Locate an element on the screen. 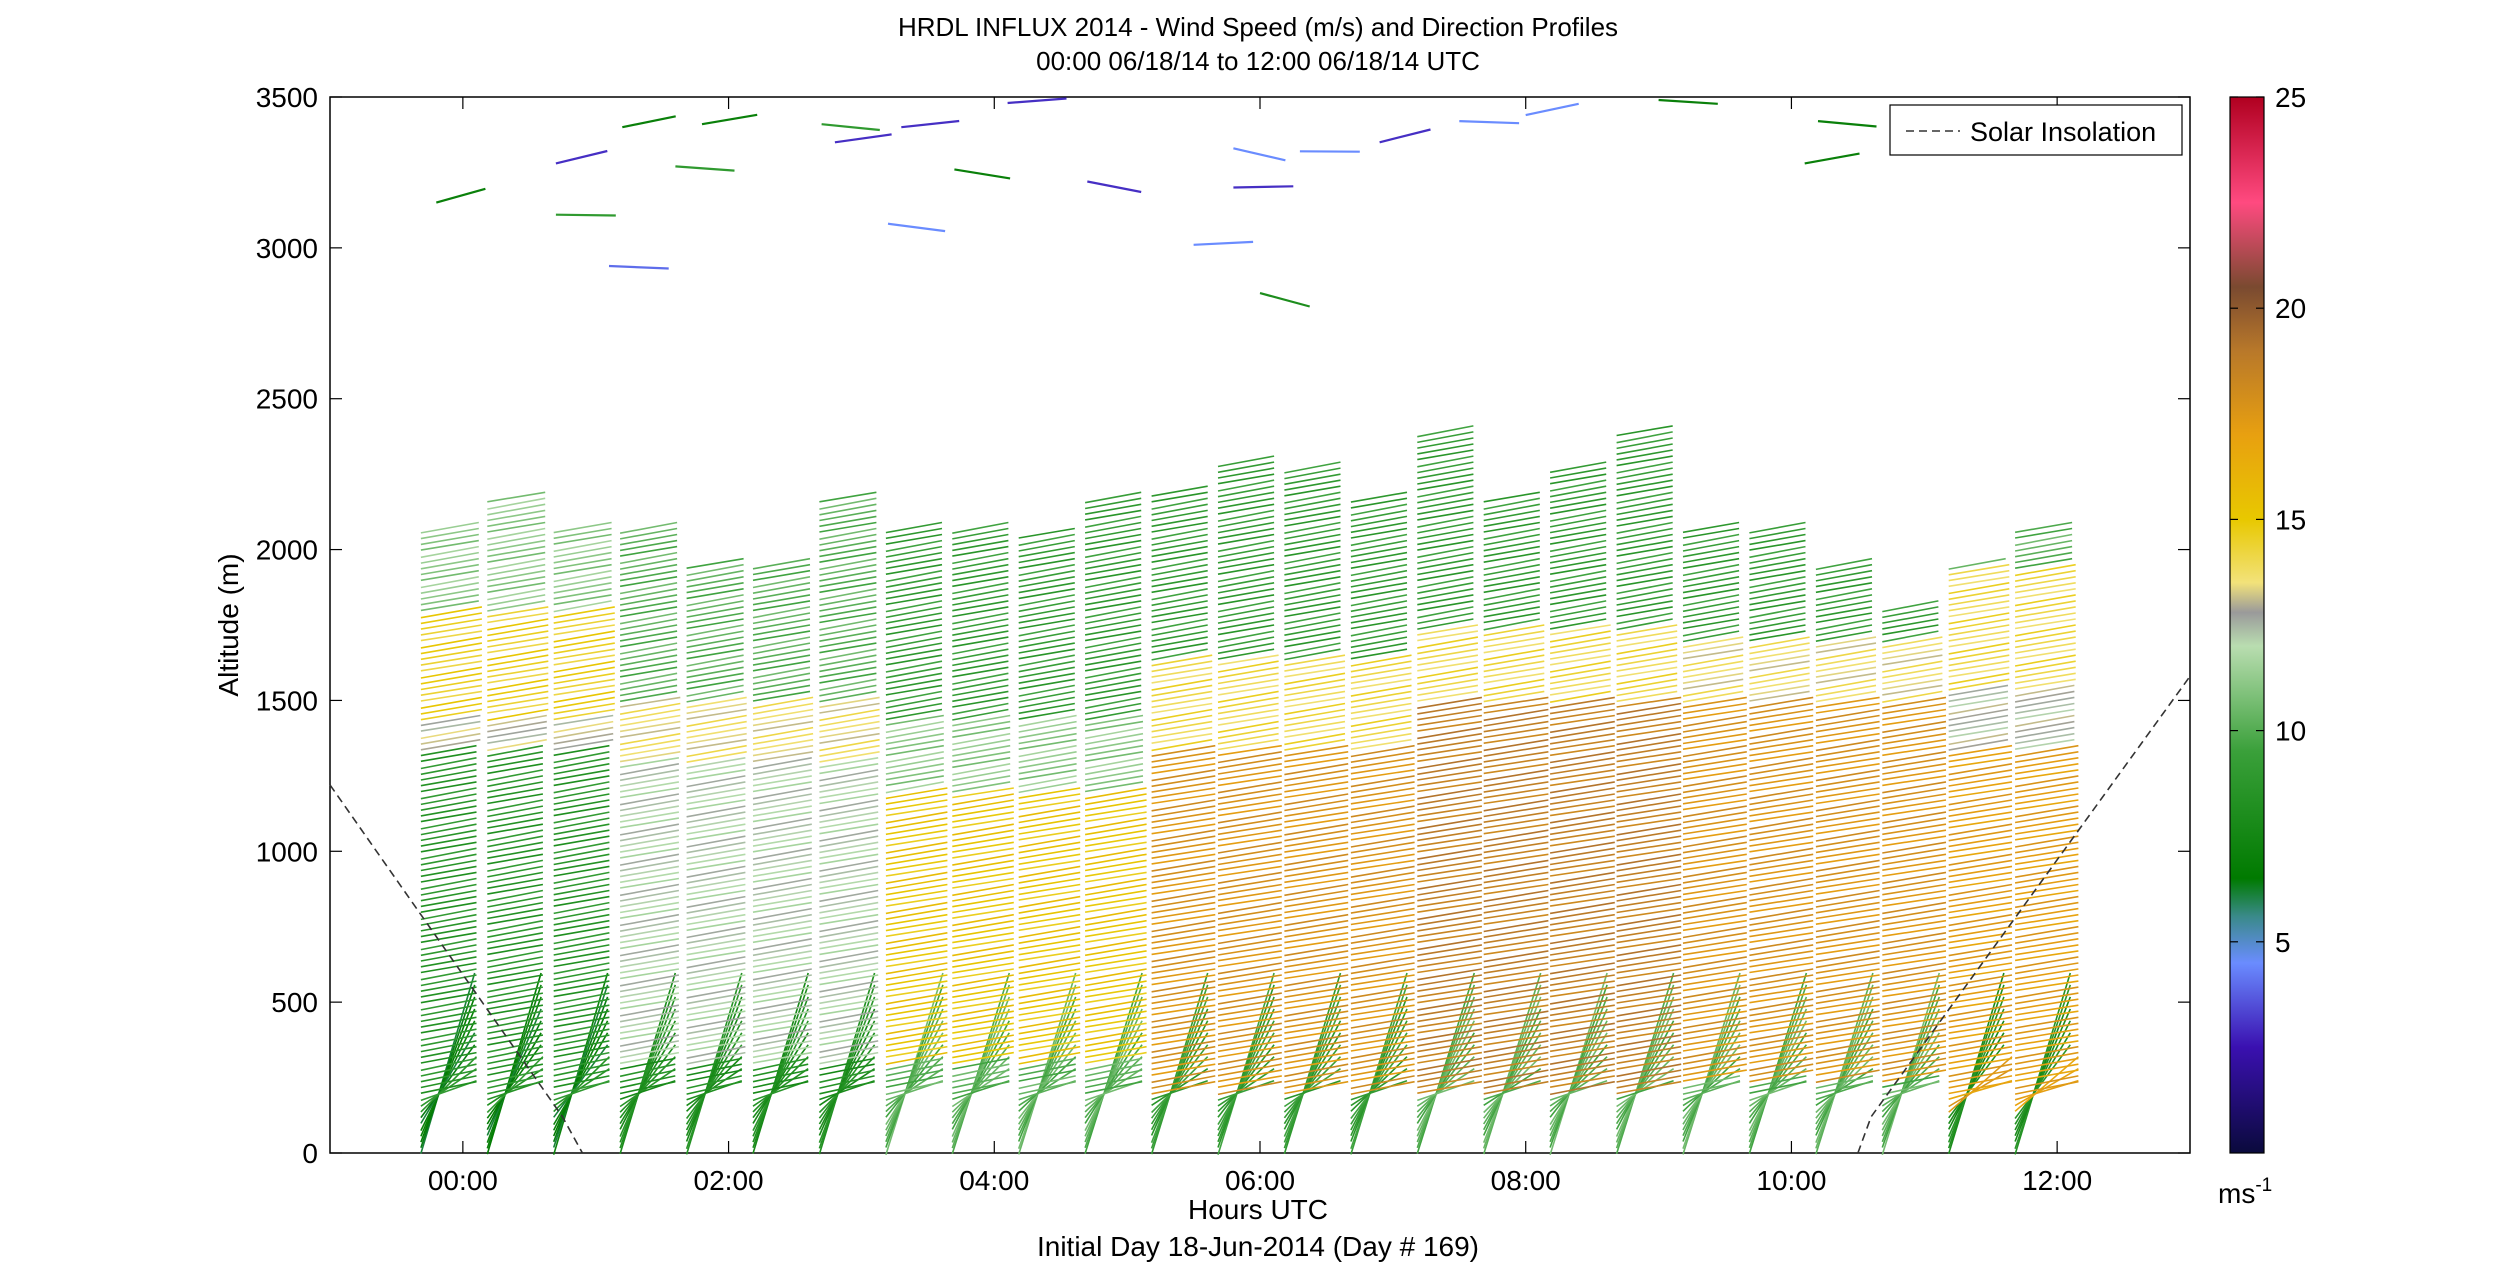 This screenshot has height=1282, width=2515. x-tick-label: 00:00 is located at coordinates (463, 1180).